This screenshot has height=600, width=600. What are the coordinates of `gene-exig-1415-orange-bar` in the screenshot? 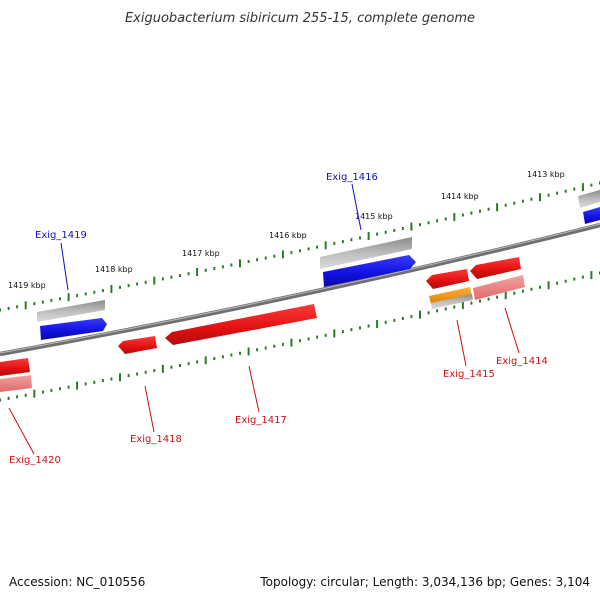 It's located at (450, 295).